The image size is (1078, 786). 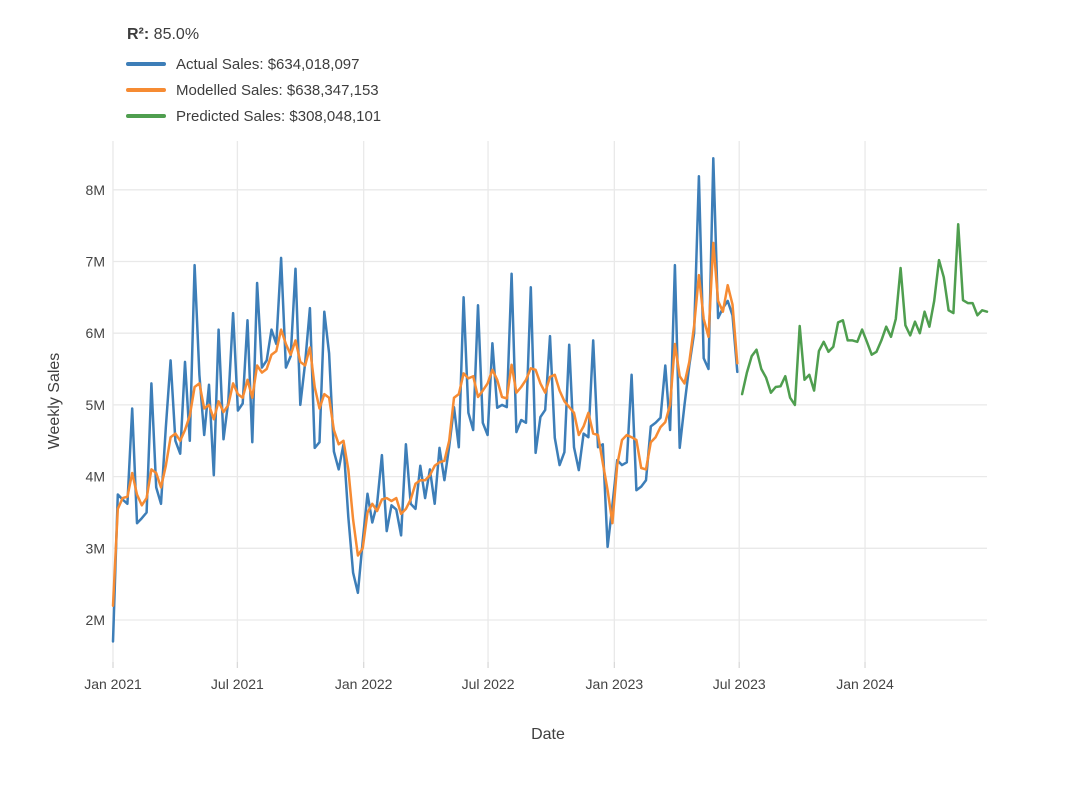 I want to click on legend-line-swatch-predicted, so click(x=146, y=116).